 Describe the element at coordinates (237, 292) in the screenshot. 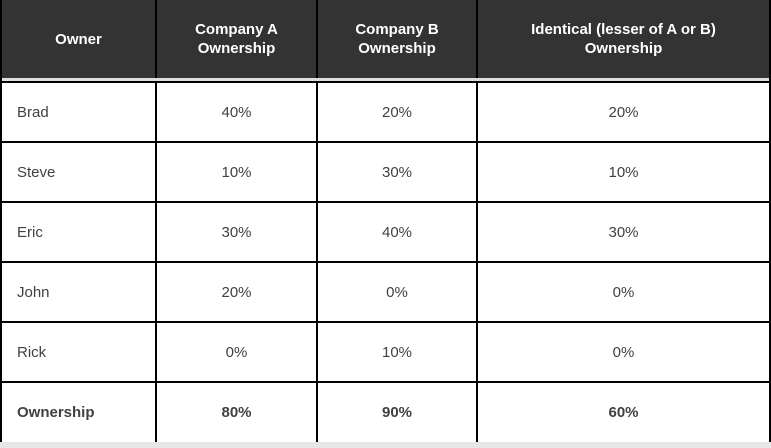

I see `company-a-ownership-cell: 20%` at that location.